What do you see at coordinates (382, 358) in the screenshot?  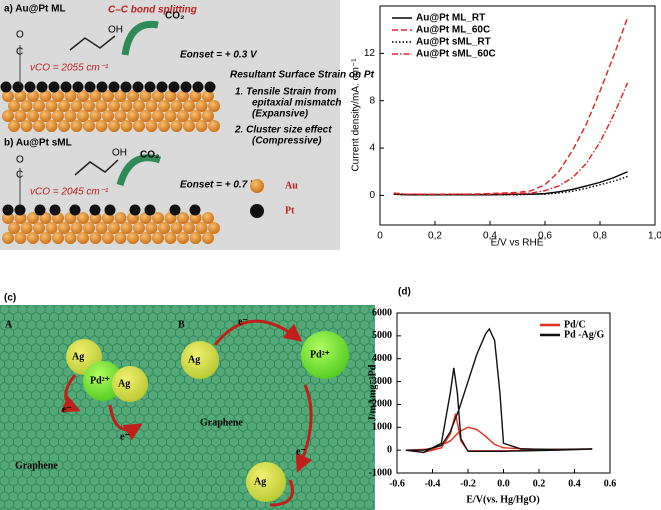 I see `y-tick-label: 4000` at bounding box center [382, 358].